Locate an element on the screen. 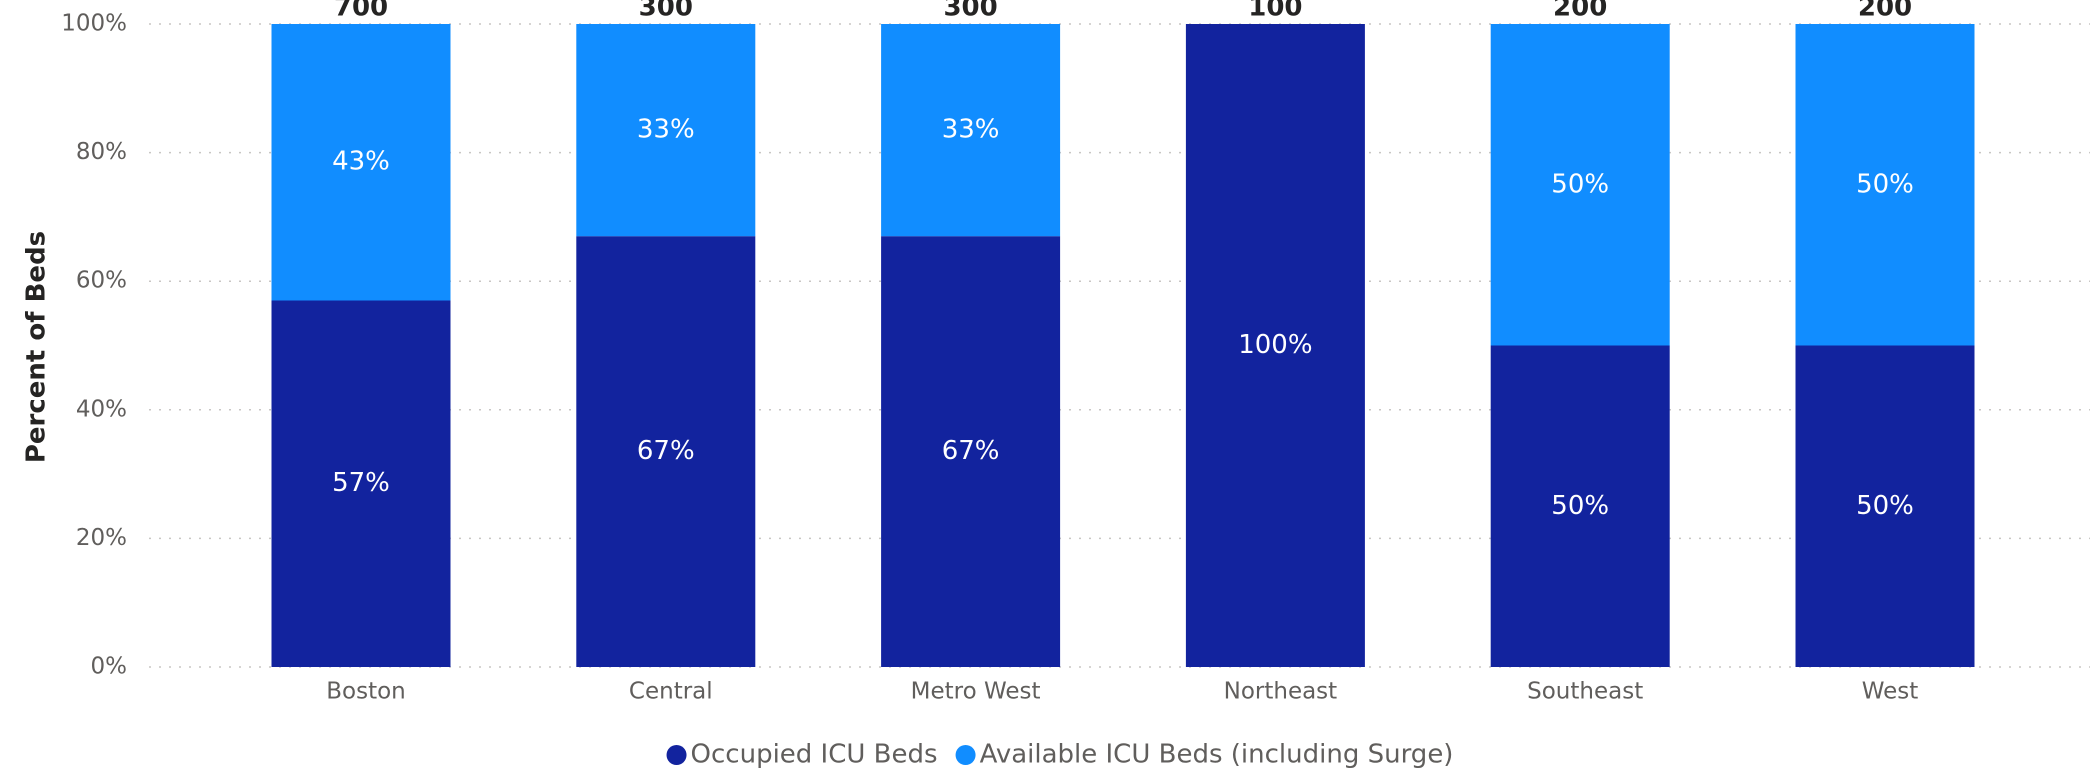 Image resolution: width=2090 pixels, height=770 pixels. y-tick-label: 20% is located at coordinates (101, 538).